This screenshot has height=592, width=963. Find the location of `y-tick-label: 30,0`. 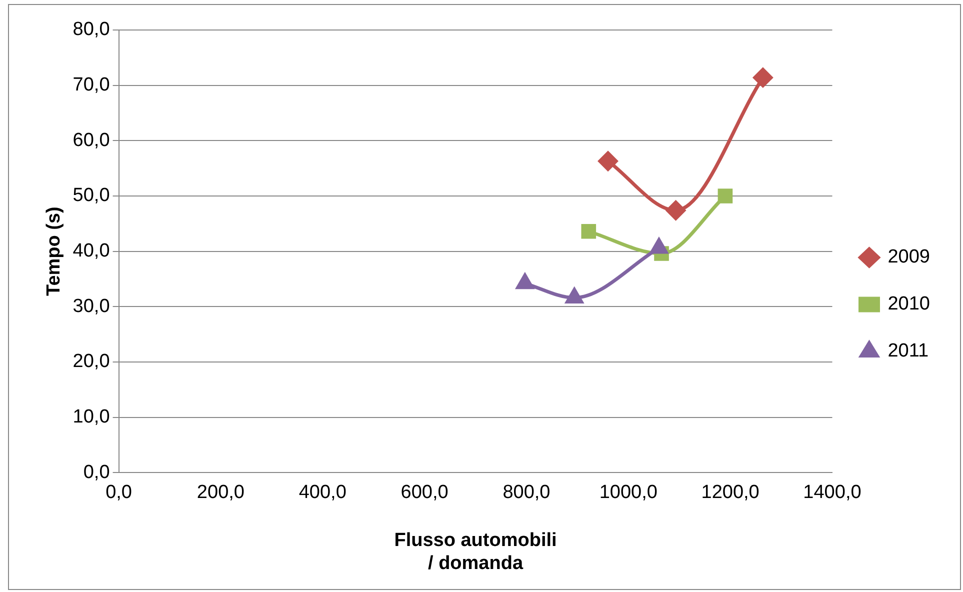

y-tick-label: 30,0 is located at coordinates (91, 306).